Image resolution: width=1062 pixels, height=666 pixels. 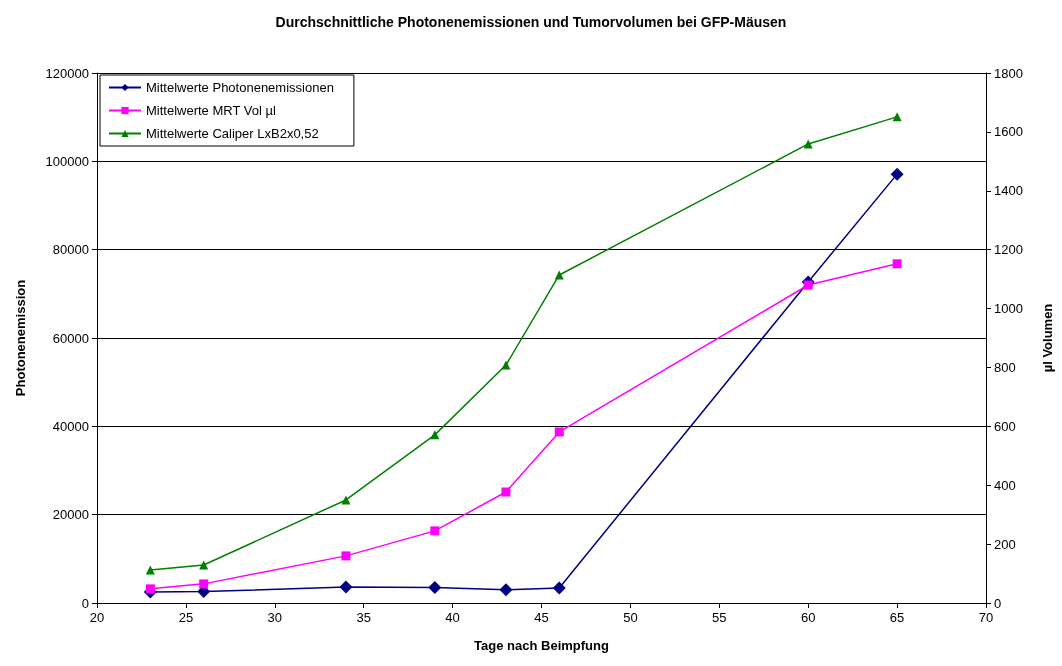 What do you see at coordinates (70, 338) in the screenshot?
I see `y-tick-label: 60000` at bounding box center [70, 338].